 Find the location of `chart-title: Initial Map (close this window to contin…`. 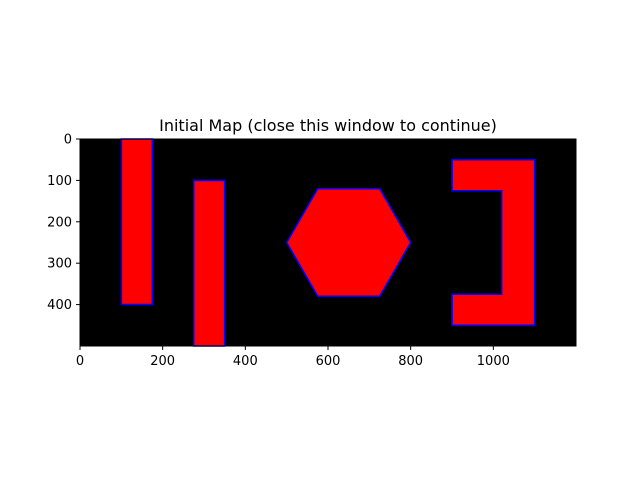

chart-title: Initial Map (close this window to contin… is located at coordinates (328, 125).